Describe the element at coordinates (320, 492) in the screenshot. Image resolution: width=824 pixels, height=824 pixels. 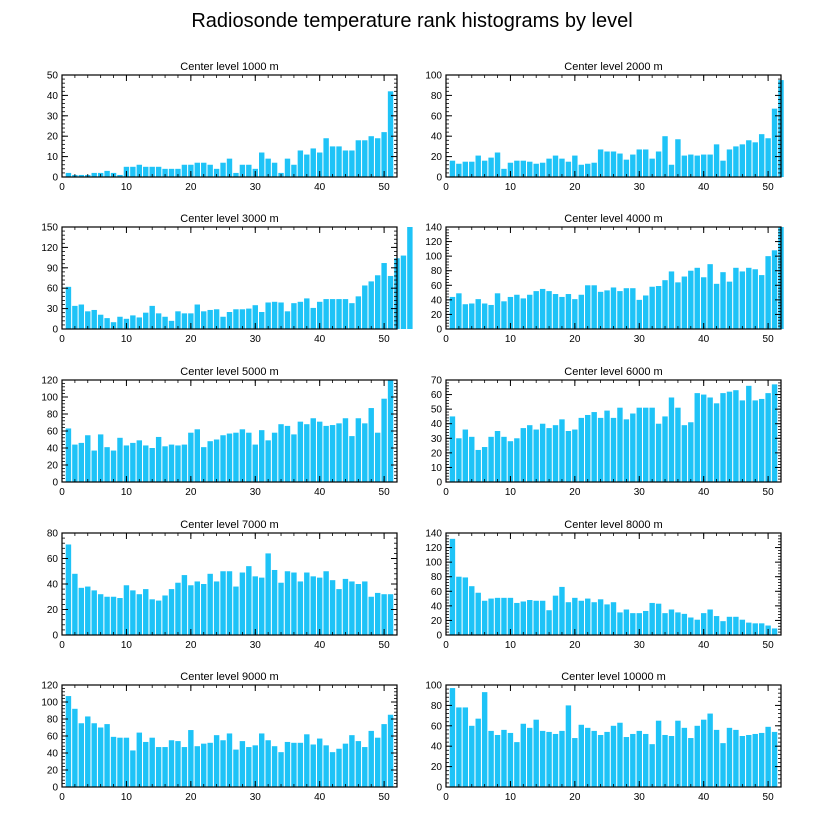
I see `x-tick-label: 40` at that location.